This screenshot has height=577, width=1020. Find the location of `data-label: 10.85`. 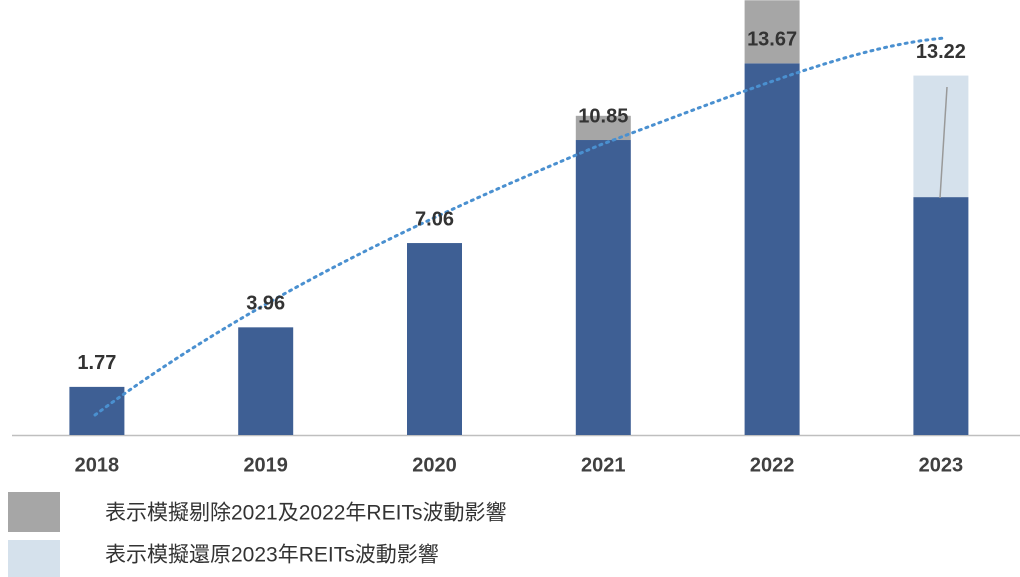

data-label: 10.85 is located at coordinates (603, 116).